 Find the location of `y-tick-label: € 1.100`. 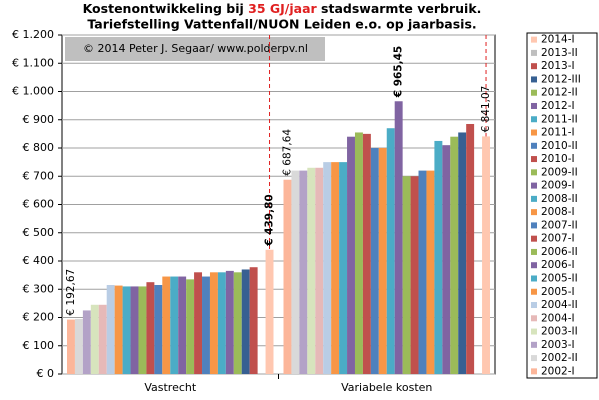

y-tick-label: € 1.100 is located at coordinates (33, 62).